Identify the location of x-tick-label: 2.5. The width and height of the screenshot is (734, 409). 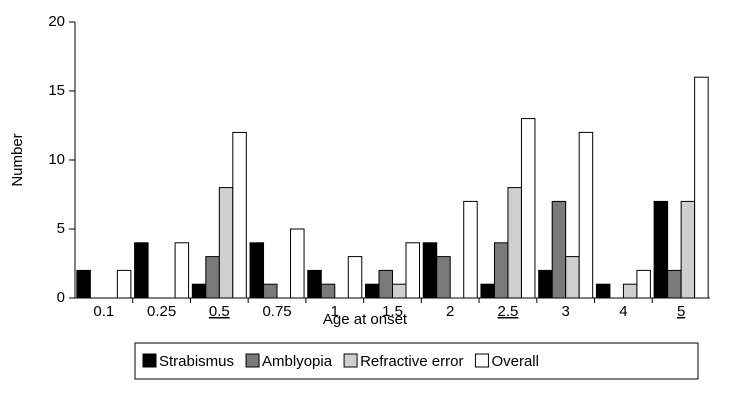
(508, 311).